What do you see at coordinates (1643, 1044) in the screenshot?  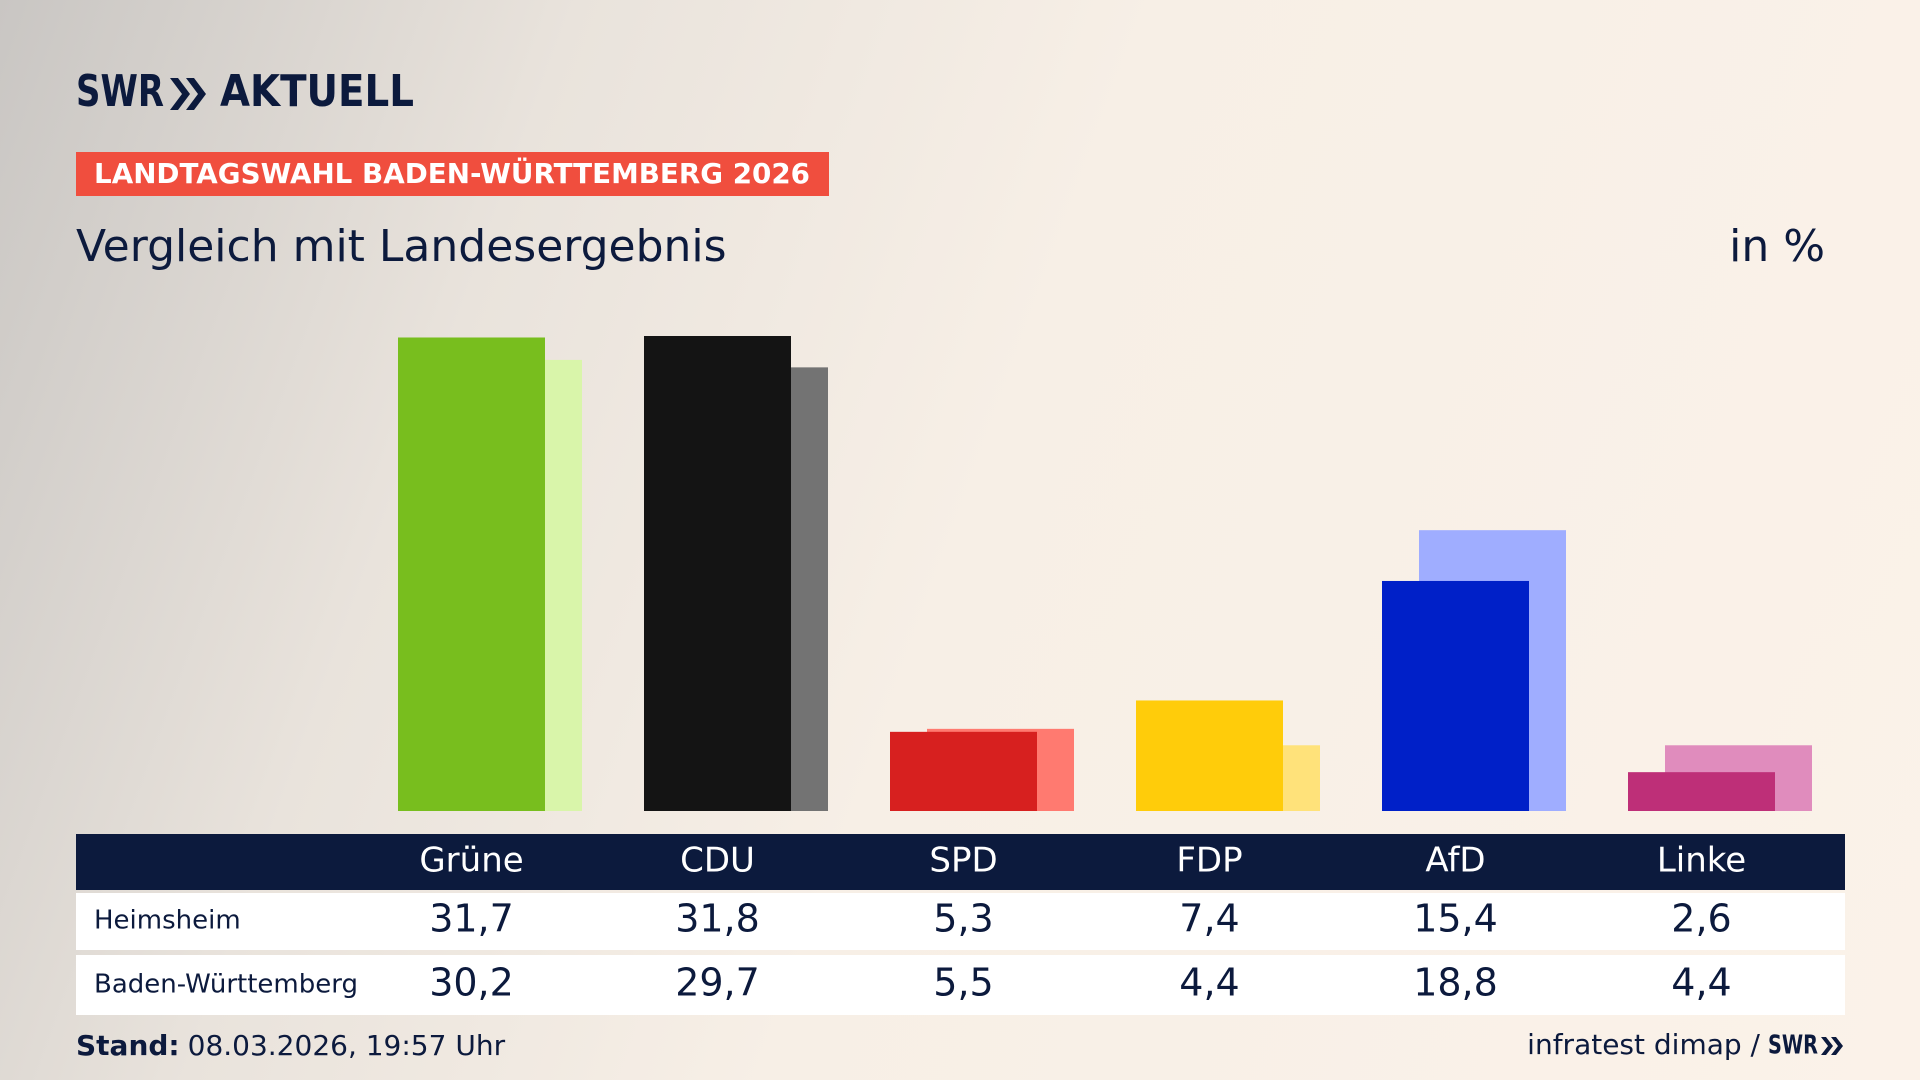 I see `source: infratest dimap /` at bounding box center [1643, 1044].